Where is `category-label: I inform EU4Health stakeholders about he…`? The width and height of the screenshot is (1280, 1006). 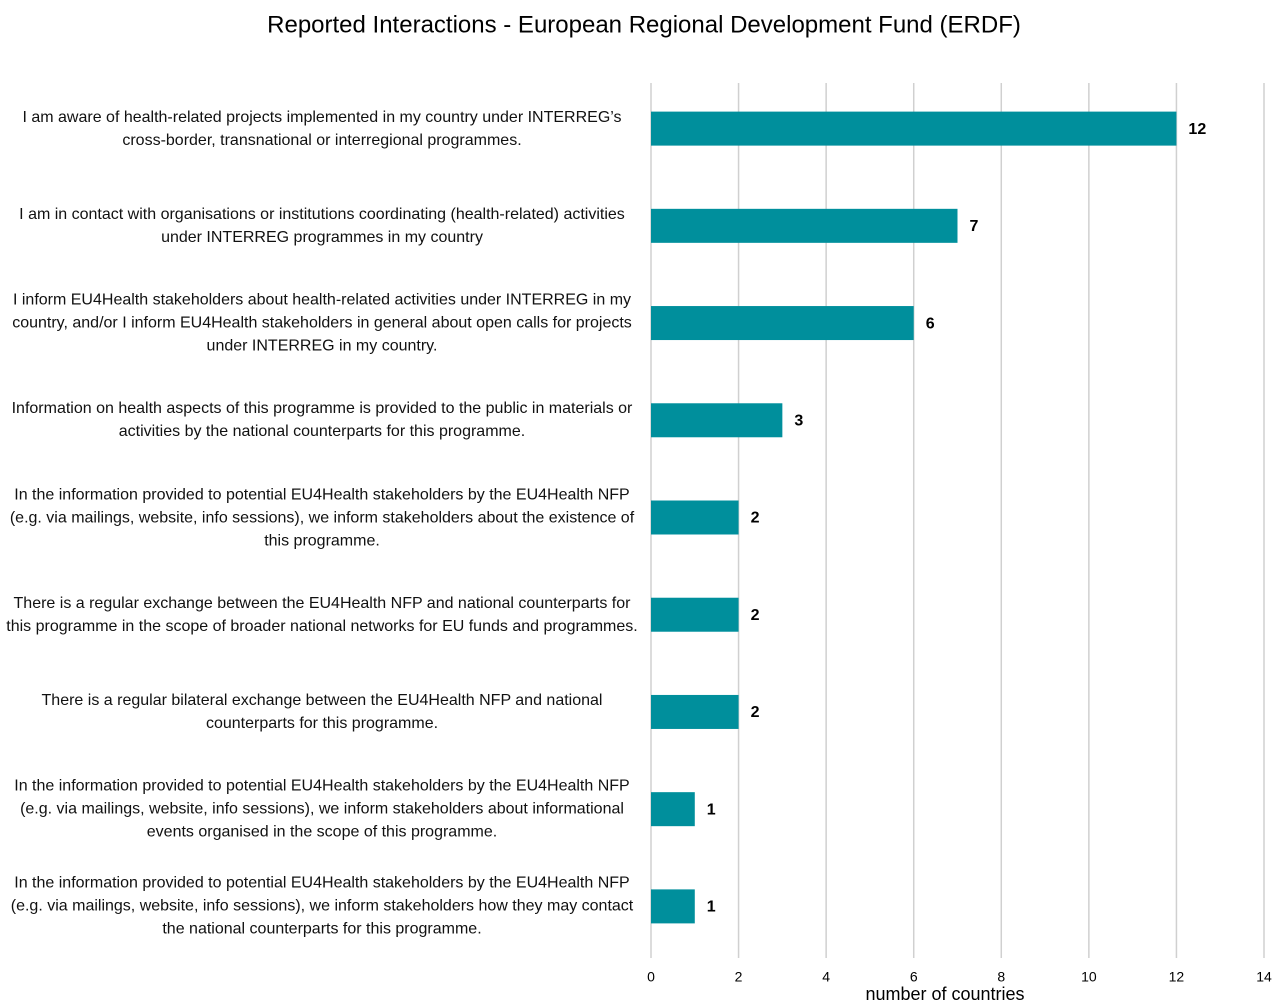 category-label: I inform EU4Health stakeholders about he… is located at coordinates (322, 323).